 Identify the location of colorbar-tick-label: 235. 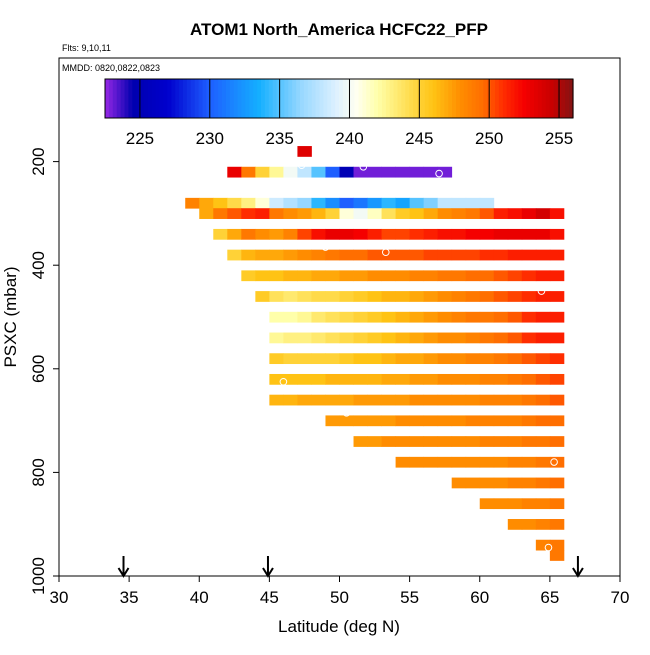
(279, 138).